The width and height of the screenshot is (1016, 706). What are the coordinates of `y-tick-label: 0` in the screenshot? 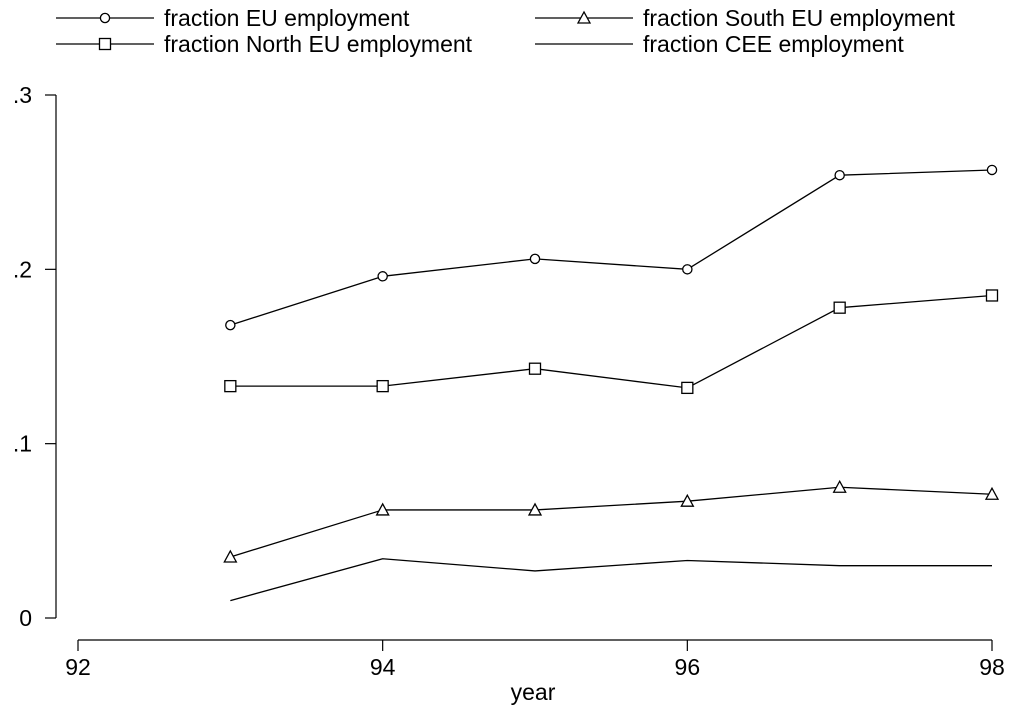 It's located at (25, 618).